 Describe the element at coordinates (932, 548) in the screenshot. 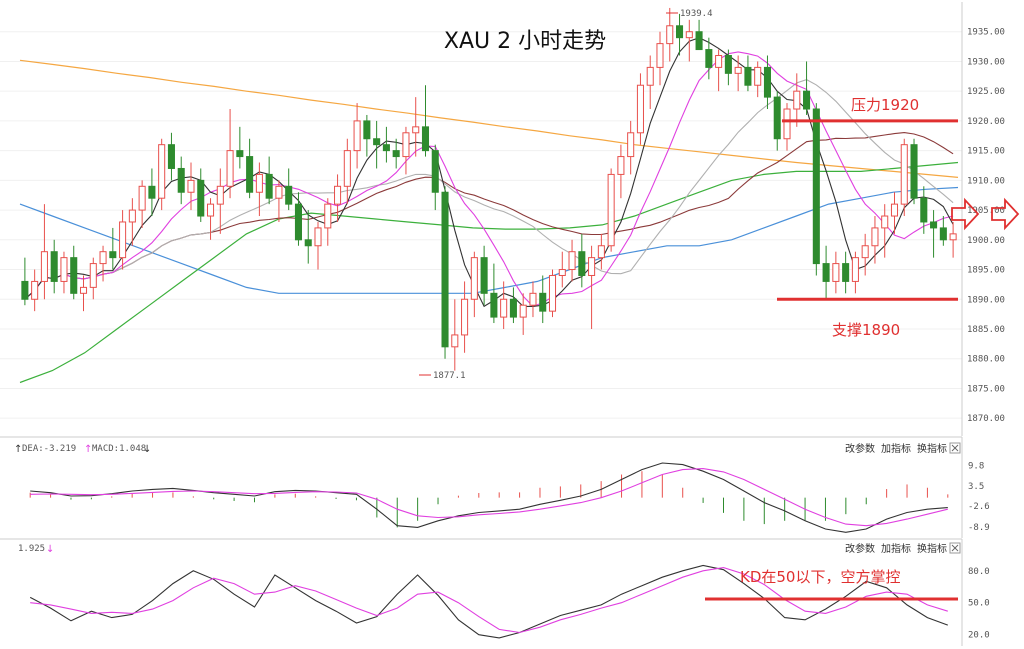

I see `kd-switch-indicator-button: 换指标` at that location.